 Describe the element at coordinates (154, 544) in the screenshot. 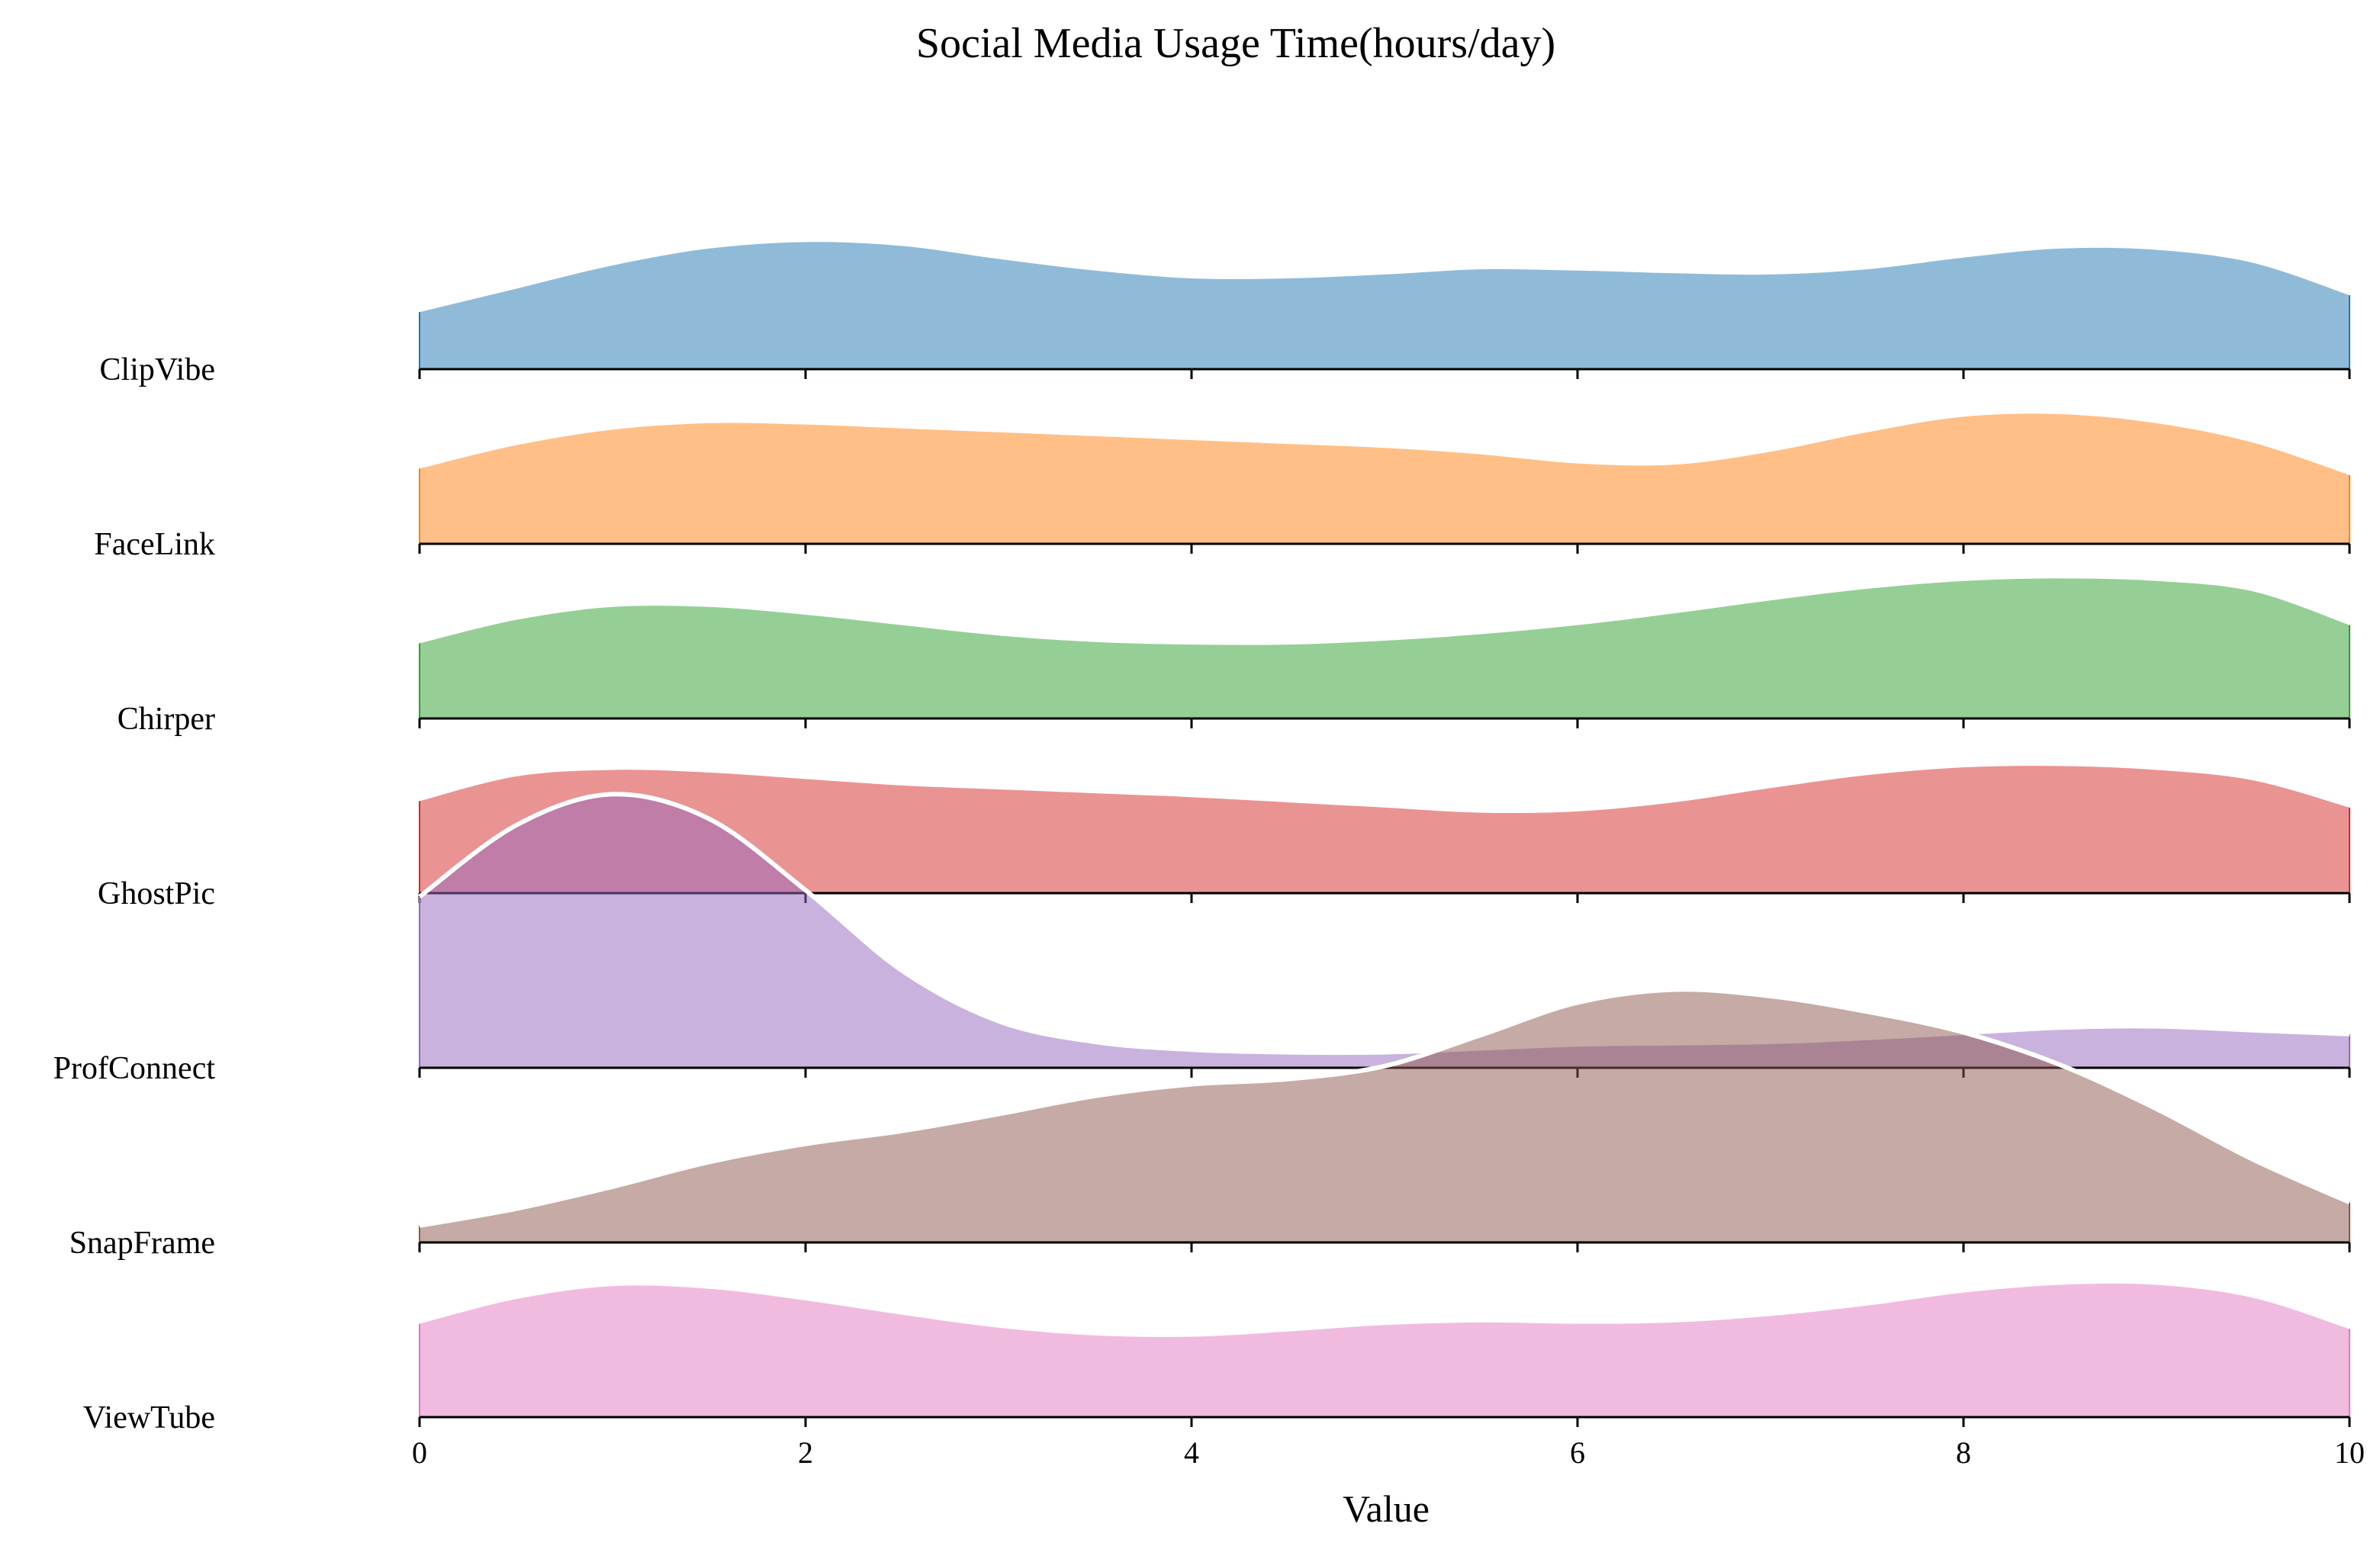

I see `category-label-facelink: FaceLink` at that location.